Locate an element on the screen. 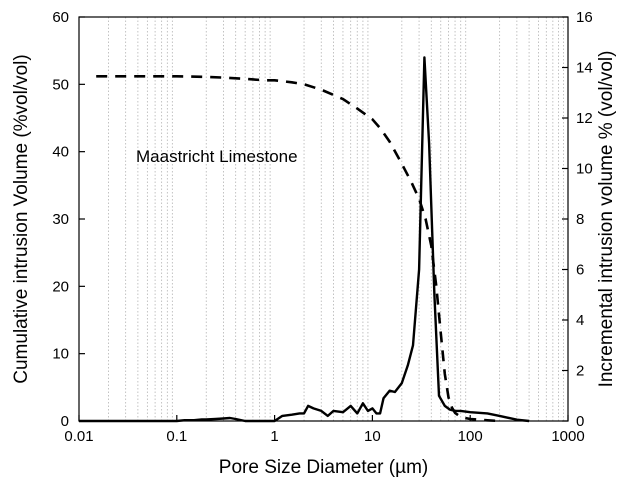 Image resolution: width=631 pixels, height=481 pixels. y-left-tick-label: 20 is located at coordinates (60, 286).